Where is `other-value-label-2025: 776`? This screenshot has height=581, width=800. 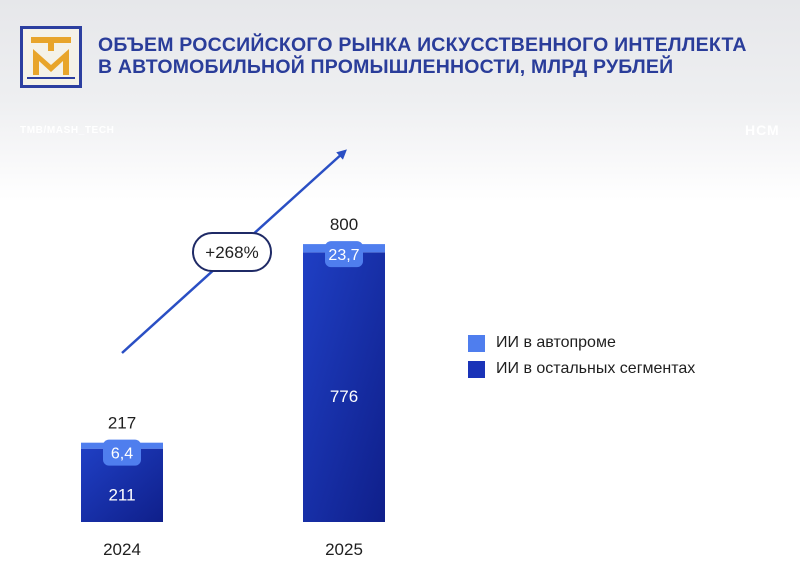 other-value-label-2025: 776 is located at coordinates (344, 396).